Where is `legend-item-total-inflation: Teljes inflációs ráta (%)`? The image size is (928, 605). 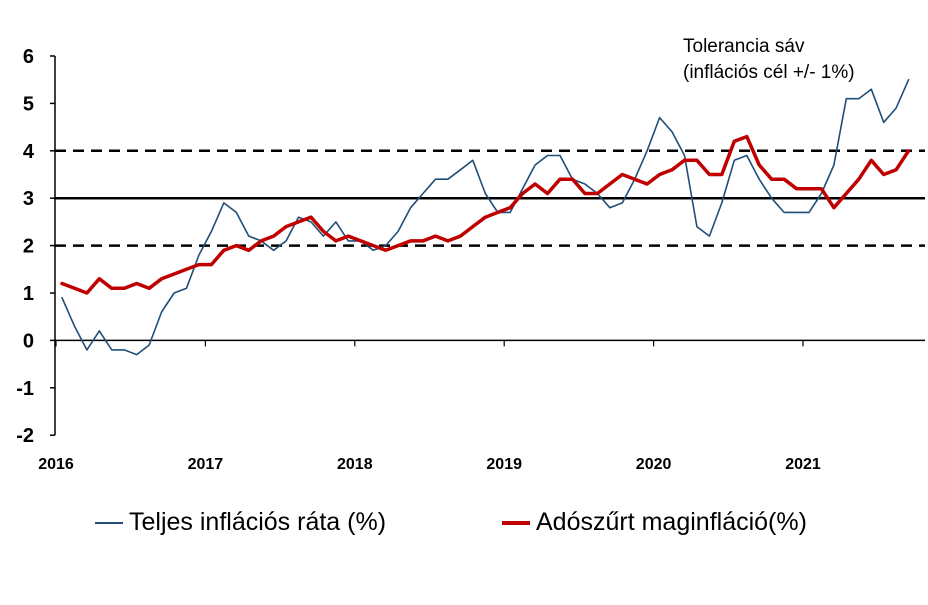 legend-item-total-inflation: Teljes inflációs ráta (%) is located at coordinates (240, 522).